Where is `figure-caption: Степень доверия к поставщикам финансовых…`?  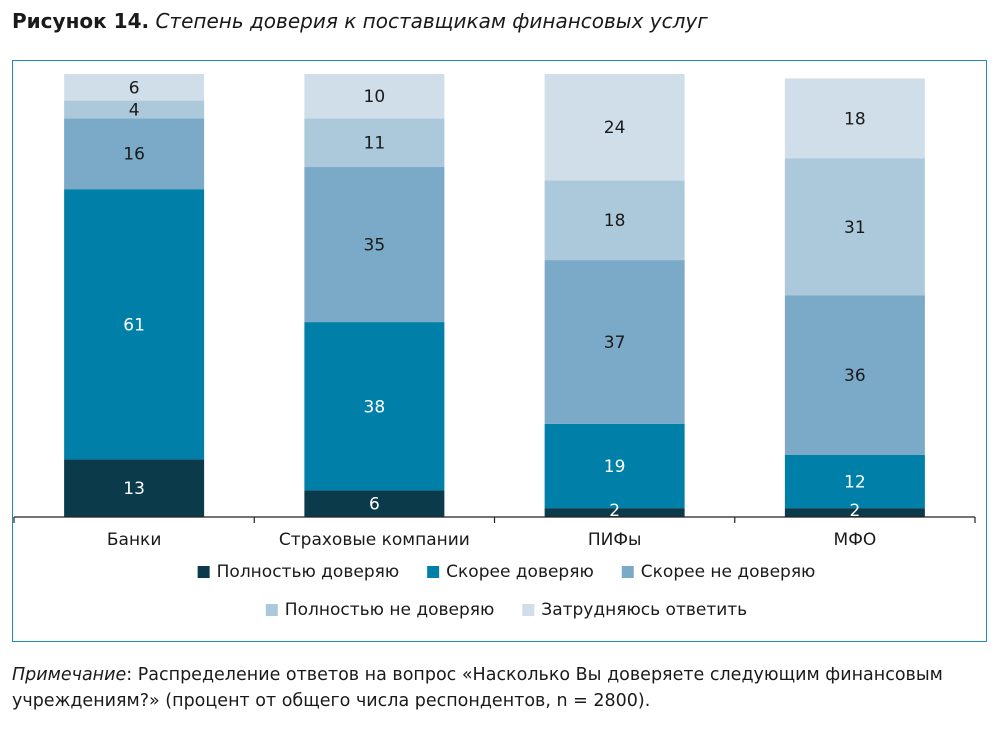 figure-caption: Степень доверия к поставщикам финансовых… is located at coordinates (431, 21).